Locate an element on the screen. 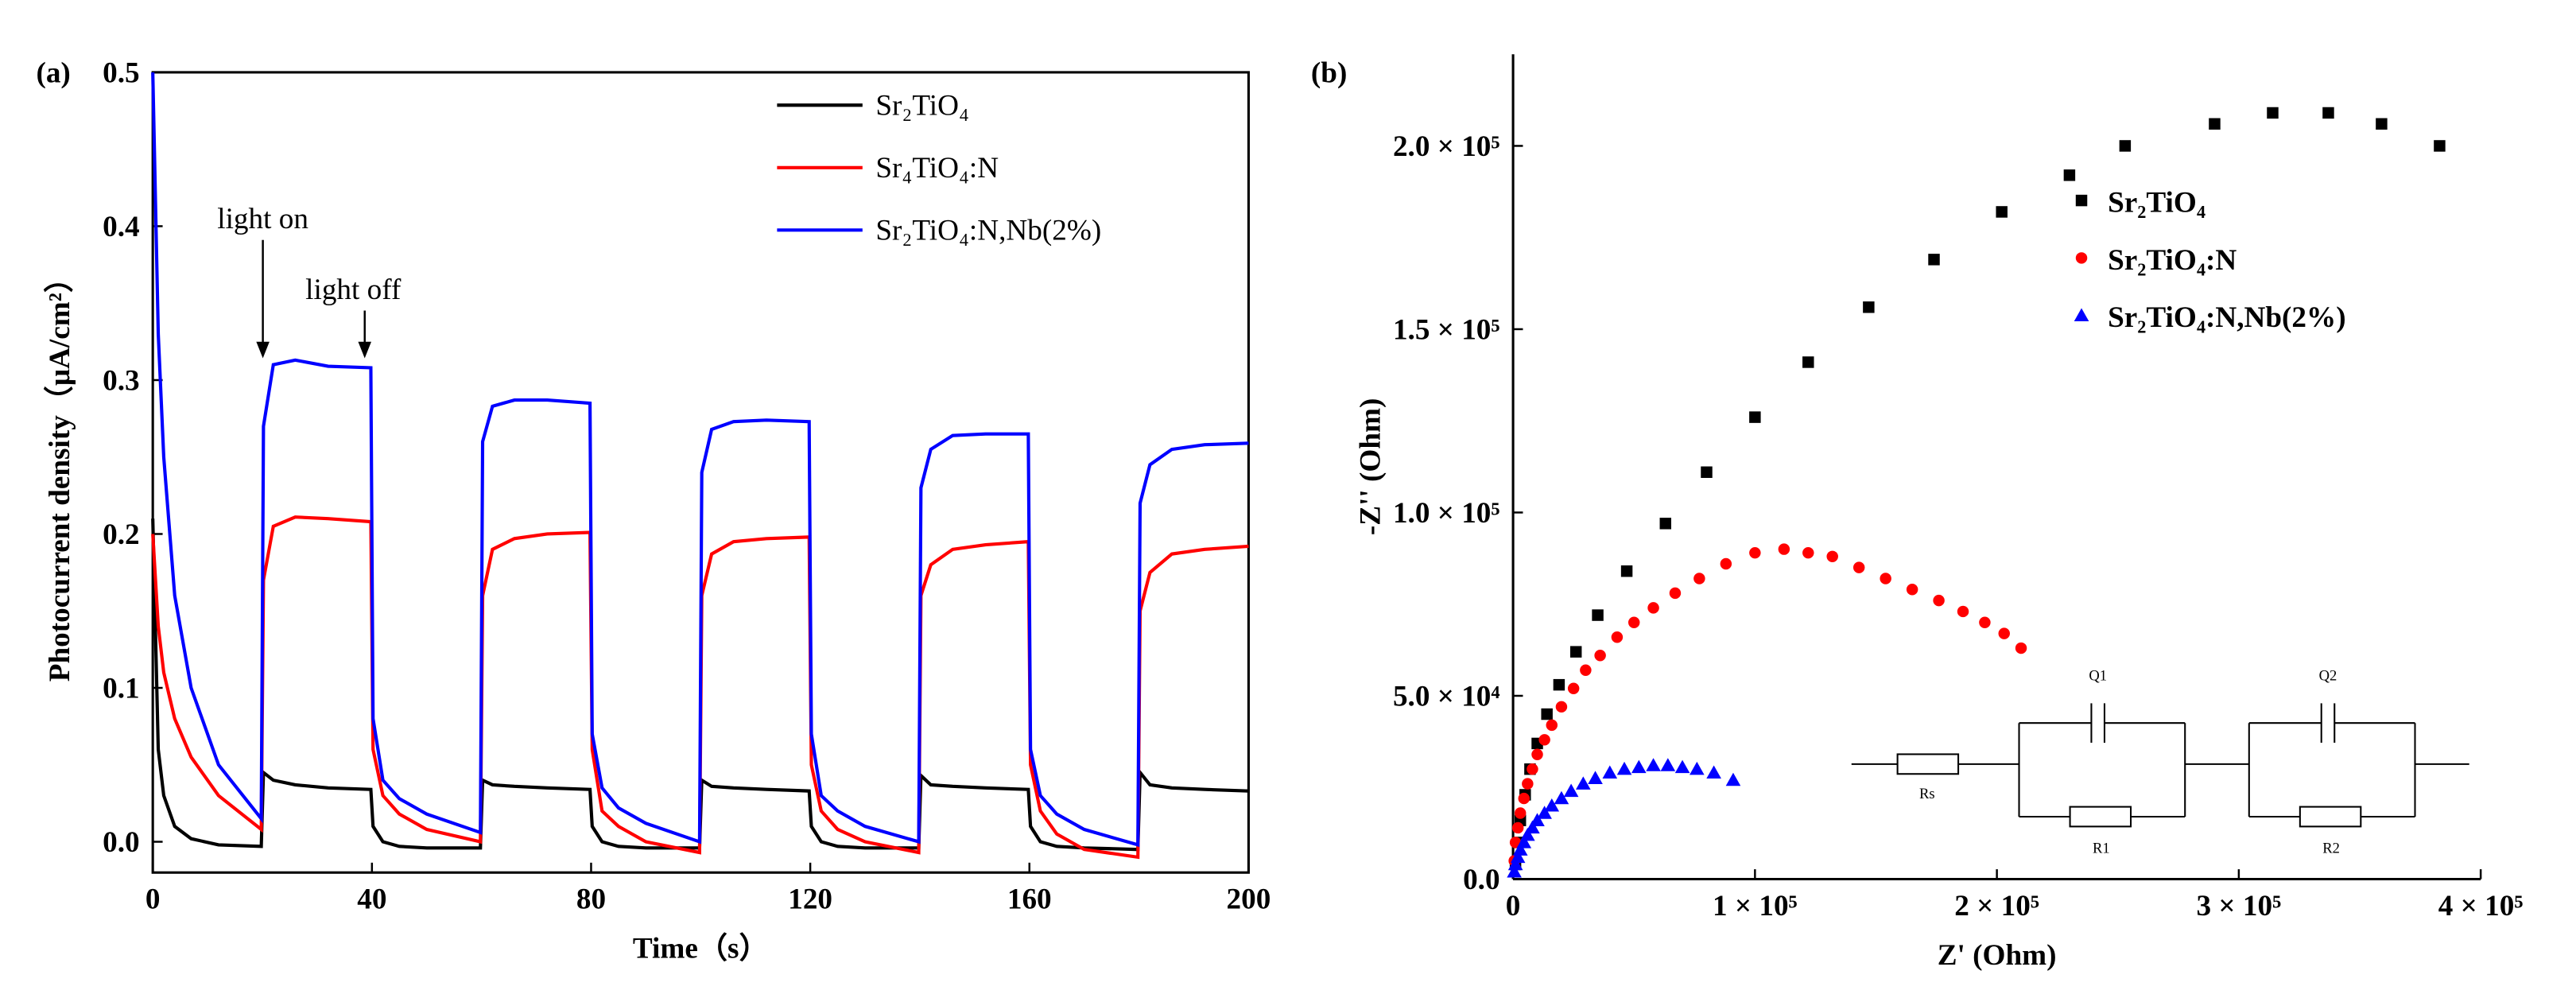  x-tick-label: 4 × 10⁵ is located at coordinates (2481, 906).